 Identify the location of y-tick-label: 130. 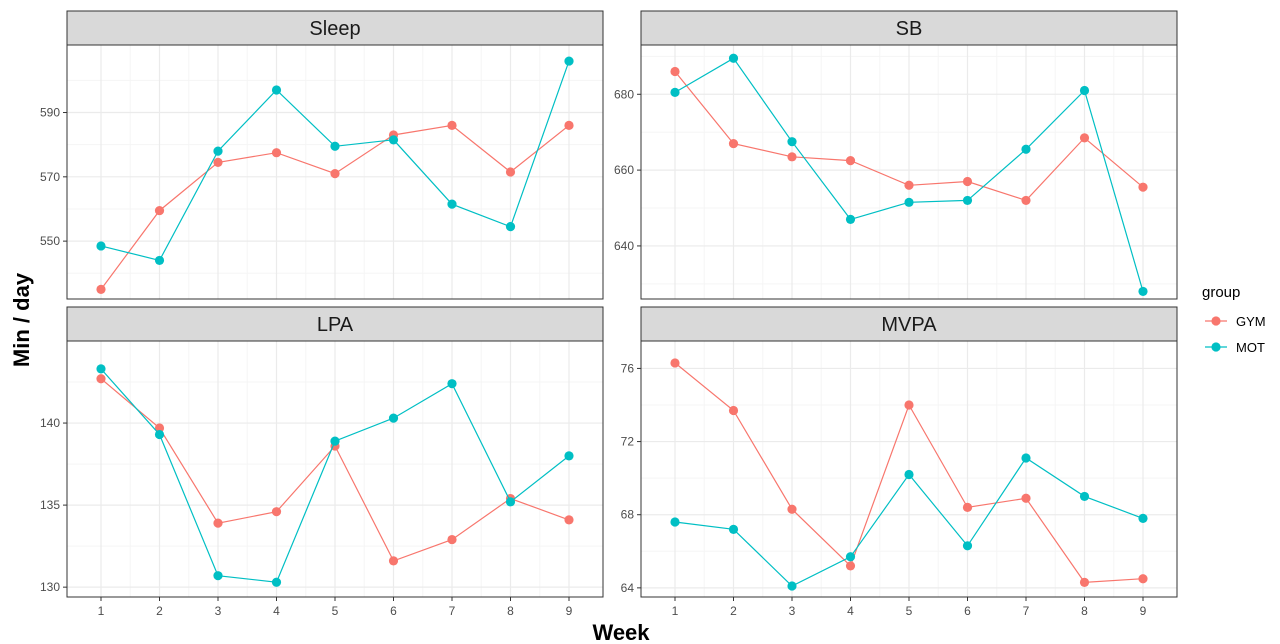
(50, 587).